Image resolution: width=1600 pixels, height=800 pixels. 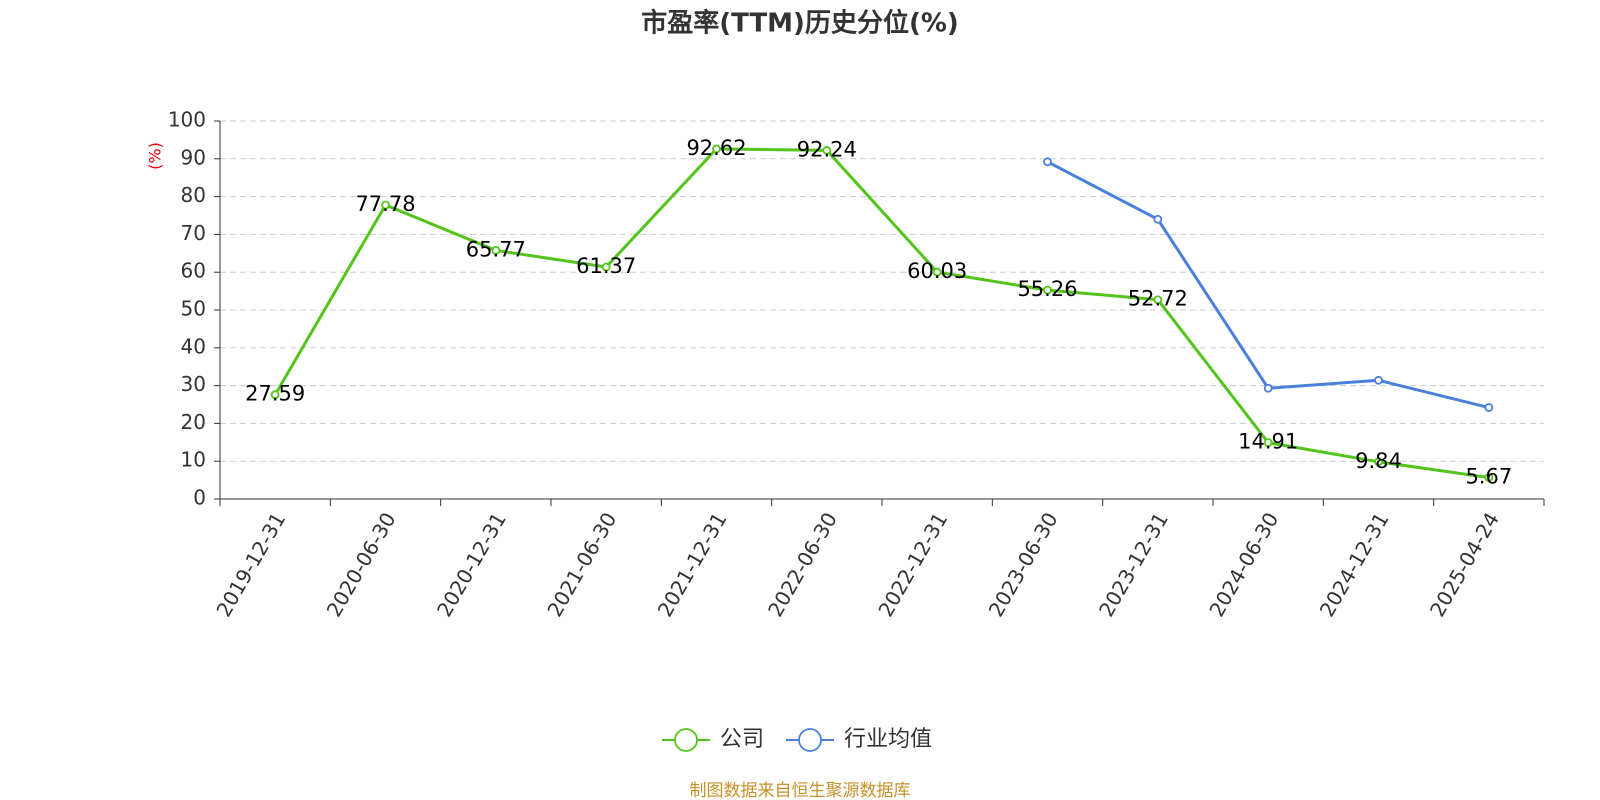 What do you see at coordinates (1354, 564) in the screenshot?
I see `x-tick-label: 2024-12-31` at bounding box center [1354, 564].